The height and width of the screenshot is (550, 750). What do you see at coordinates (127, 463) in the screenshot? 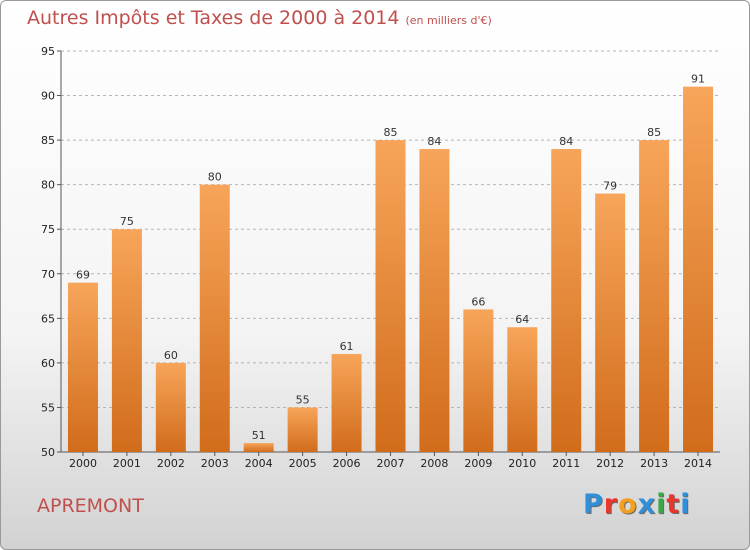
I see `x-tick-label: 2001` at bounding box center [127, 463].